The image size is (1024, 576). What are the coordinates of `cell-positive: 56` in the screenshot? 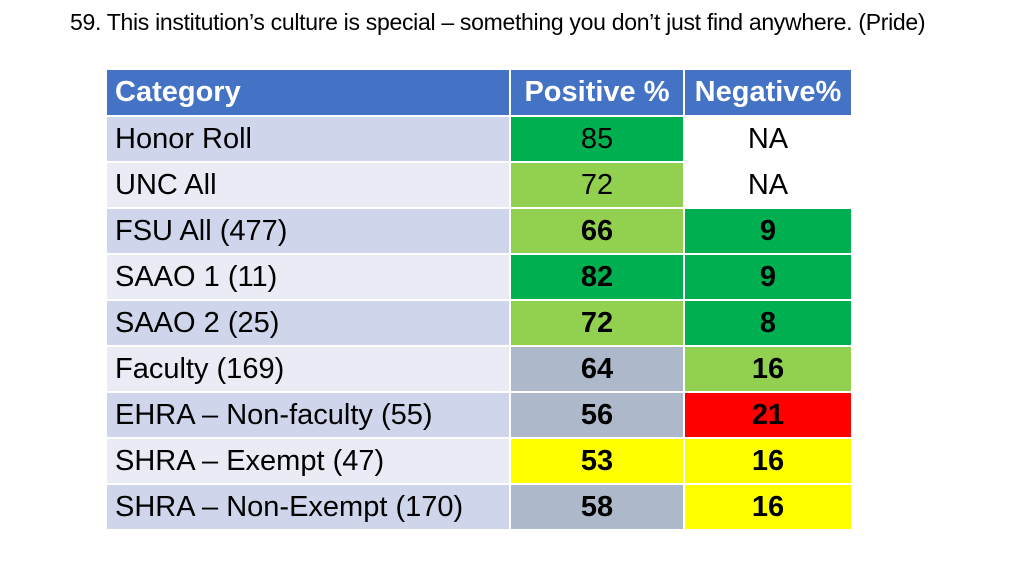 It's located at (597, 415).